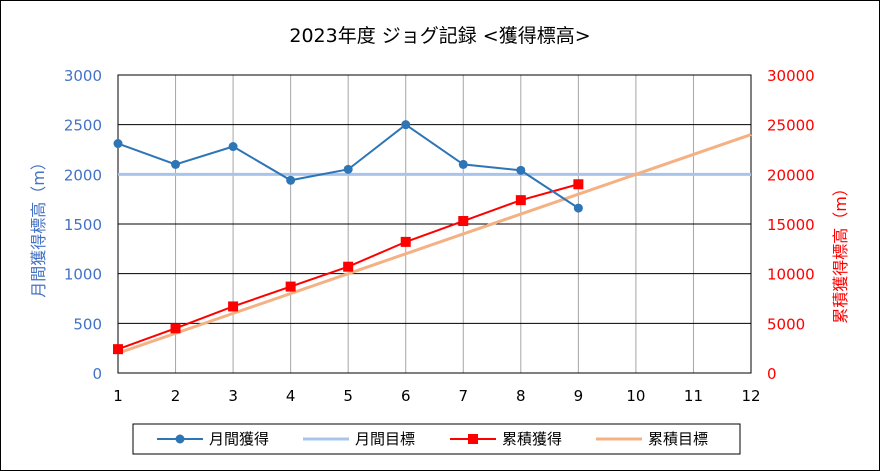 This screenshot has height=471, width=880. What do you see at coordinates (786, 324) in the screenshot?
I see `y-right-tick-label: 5000` at bounding box center [786, 324].